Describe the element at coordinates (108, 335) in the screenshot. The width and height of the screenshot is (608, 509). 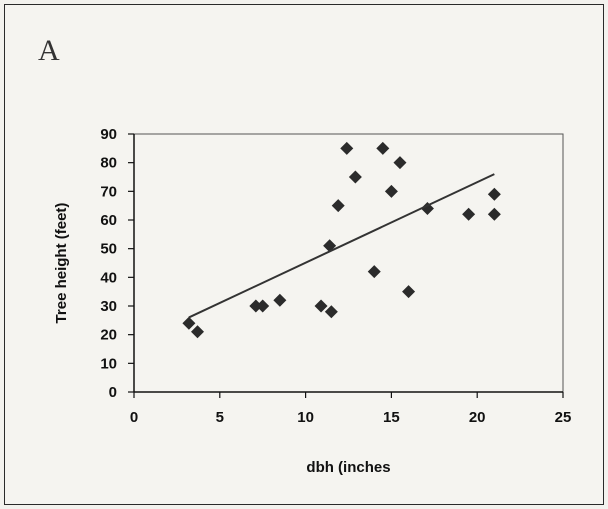
I see `y-tick-label: 20` at that location.